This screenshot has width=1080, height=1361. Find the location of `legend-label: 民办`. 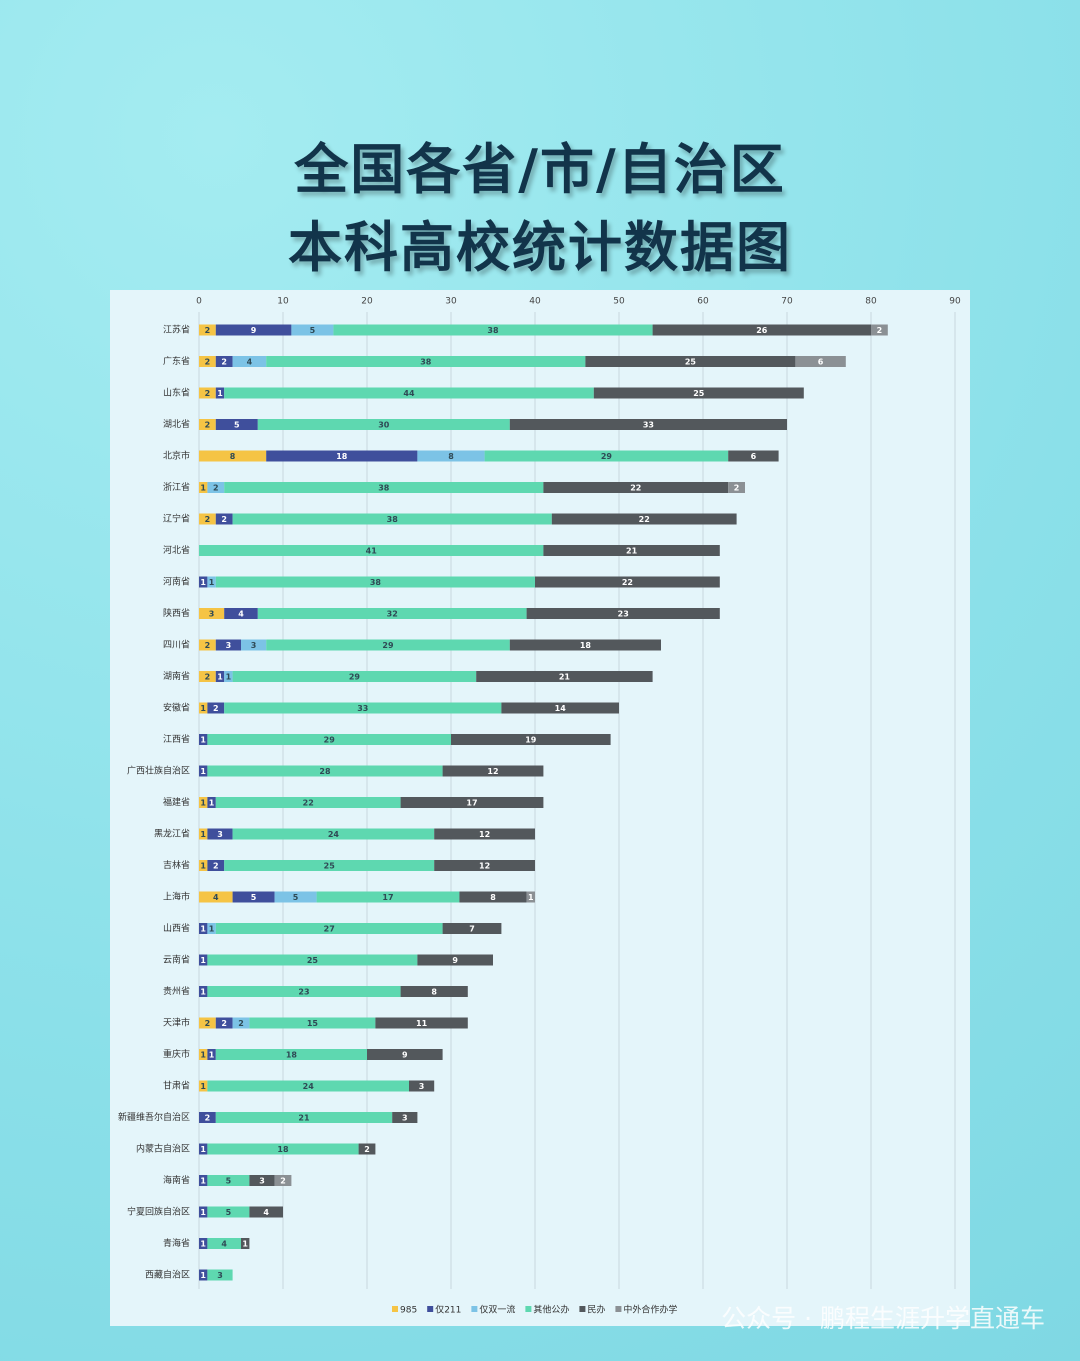

legend-label: 民办 is located at coordinates (596, 1310).